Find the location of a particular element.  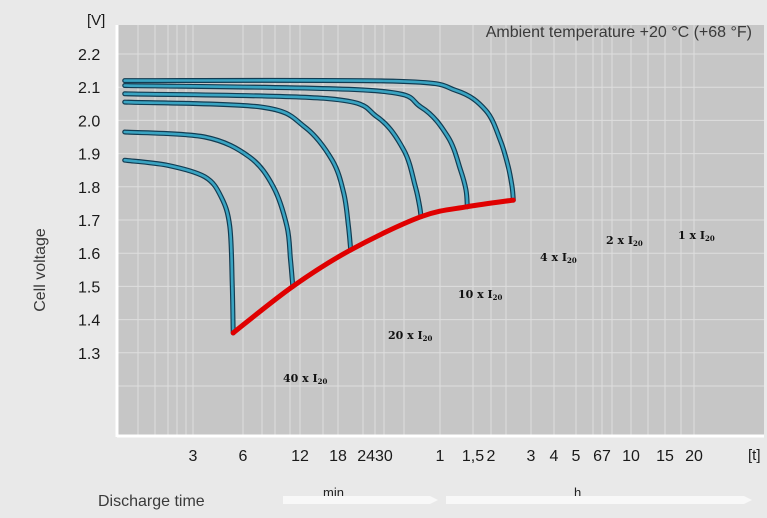

x-tick-label-min: 12 is located at coordinates (300, 456).